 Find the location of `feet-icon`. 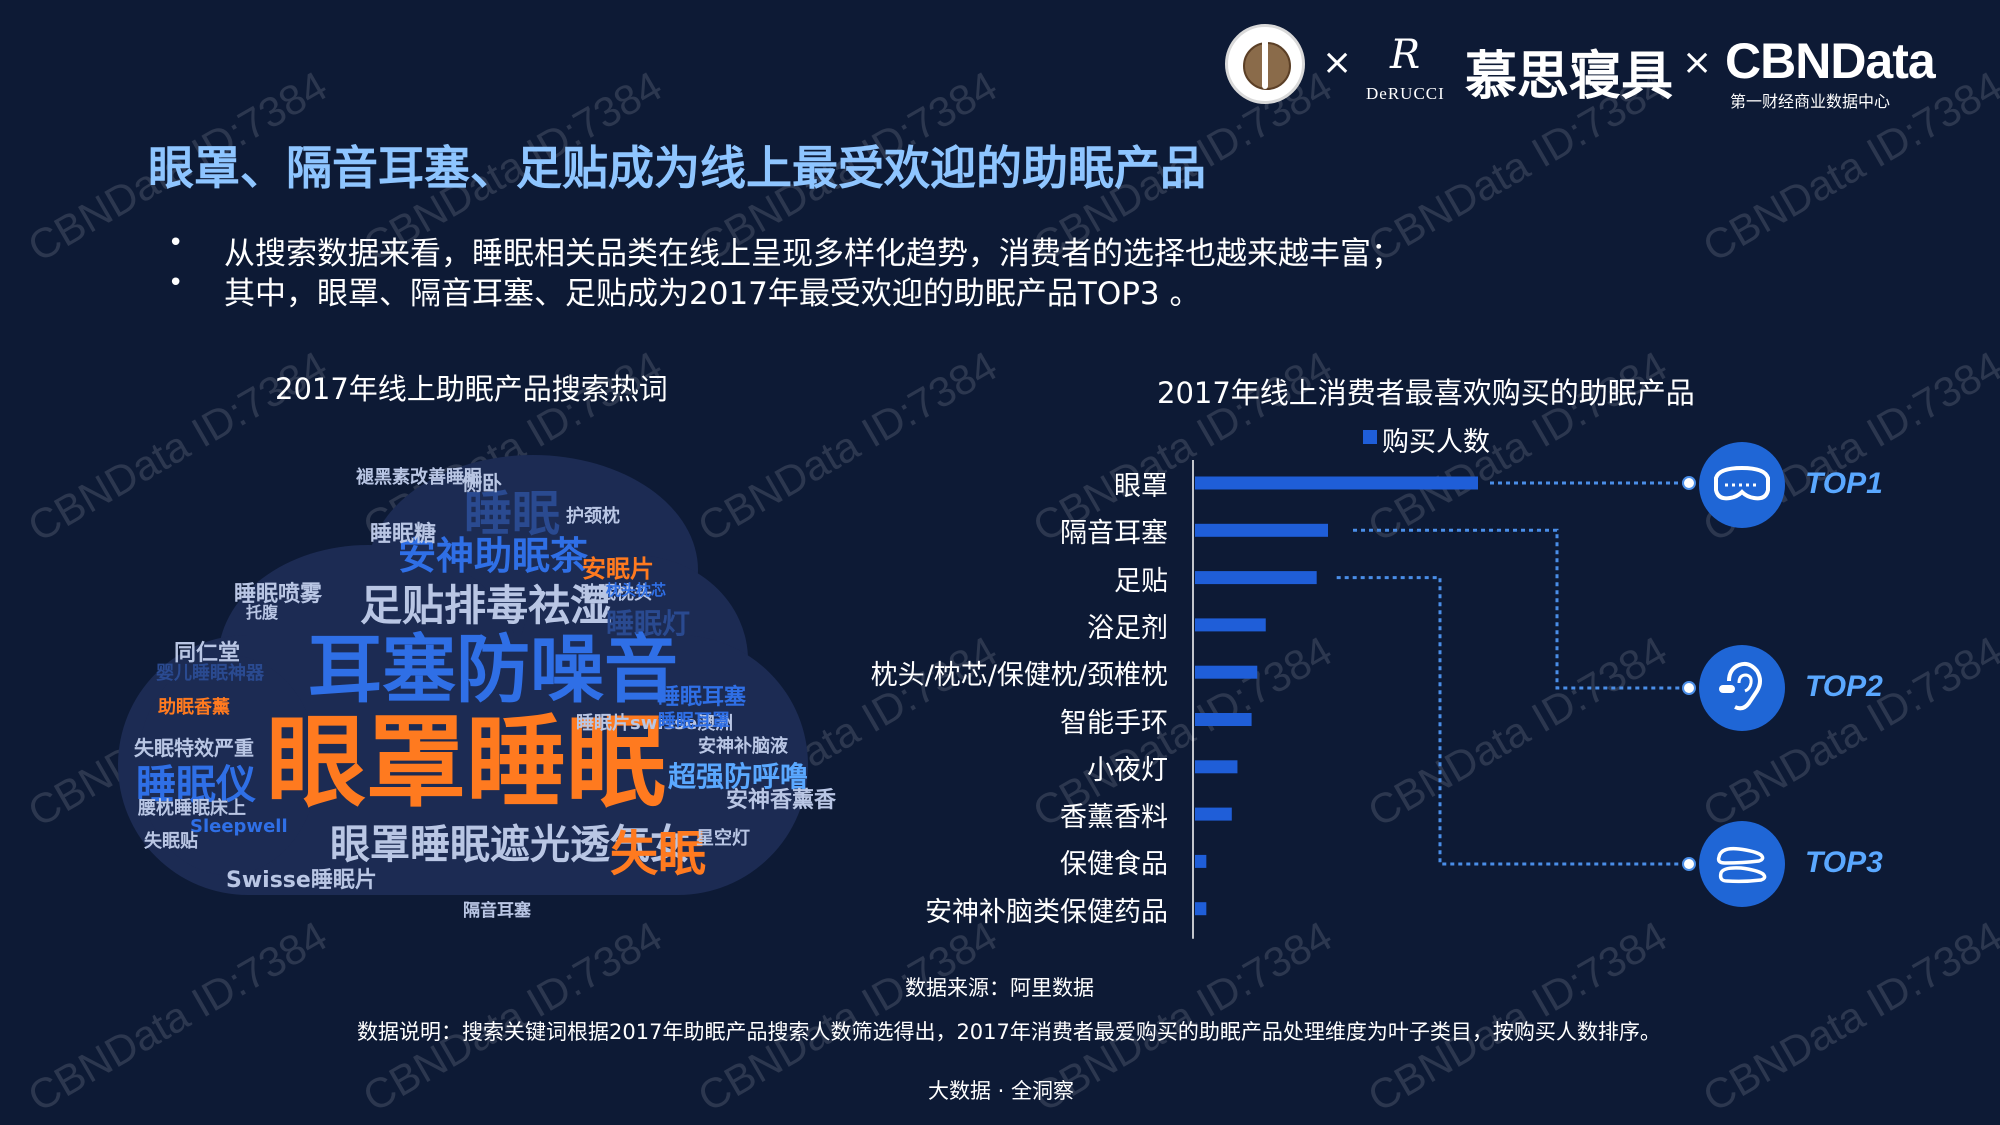

feet-icon is located at coordinates (1742, 864).